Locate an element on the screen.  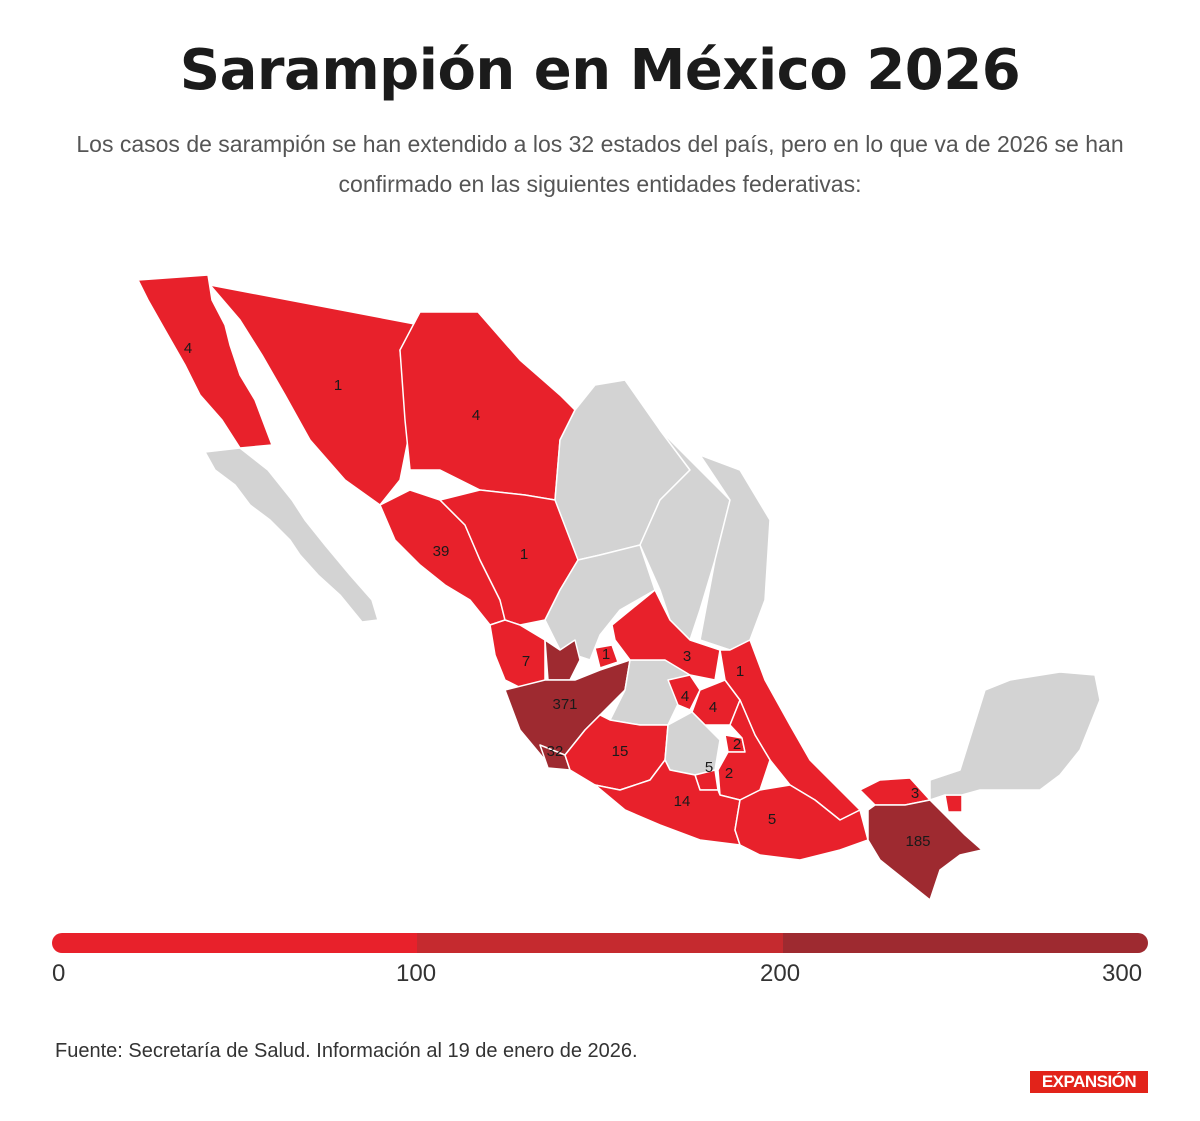
scale-segment-low is located at coordinates (235, 943).